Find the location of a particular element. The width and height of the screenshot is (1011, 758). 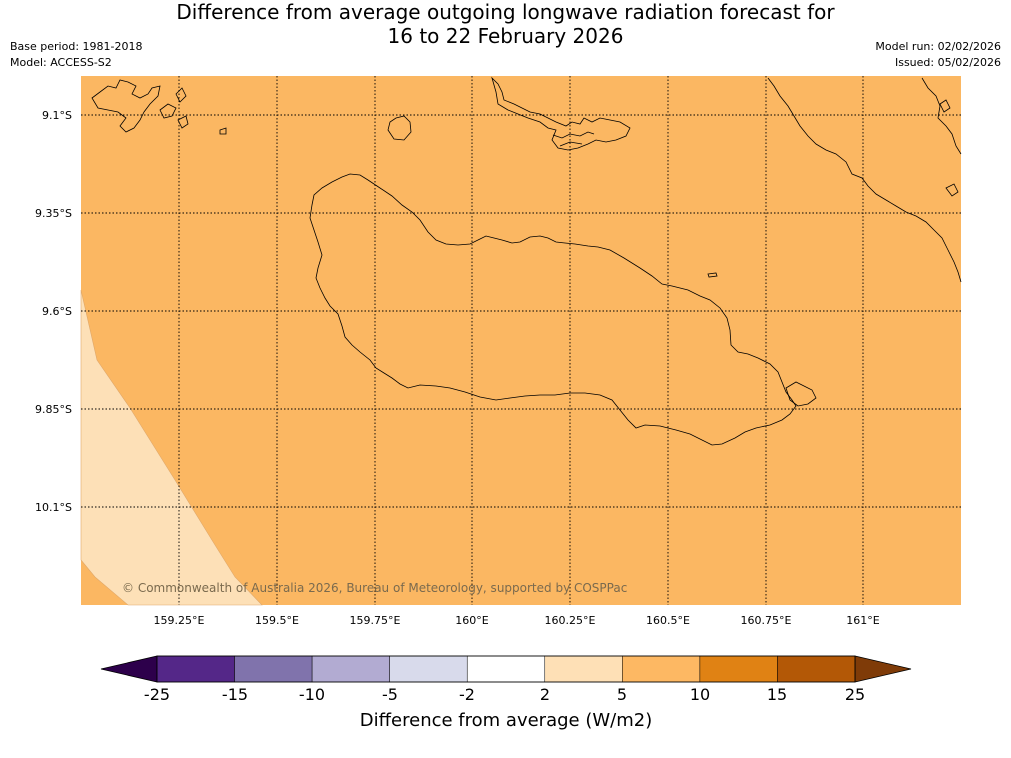

coastline-malaita-islet is located at coordinates (945, 106).